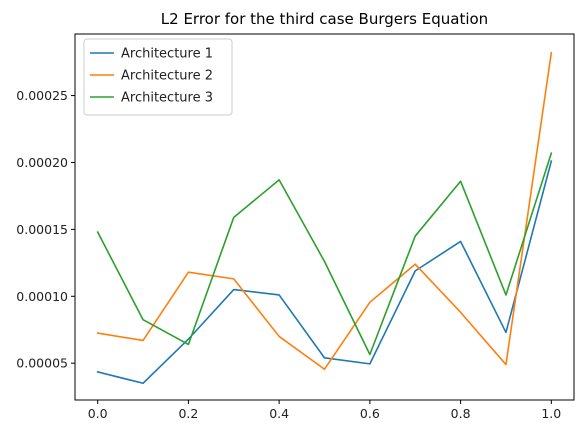 This screenshot has width=582, height=435. What do you see at coordinates (42, 95) in the screenshot?
I see `y-tick-label: 0.00025` at bounding box center [42, 95].